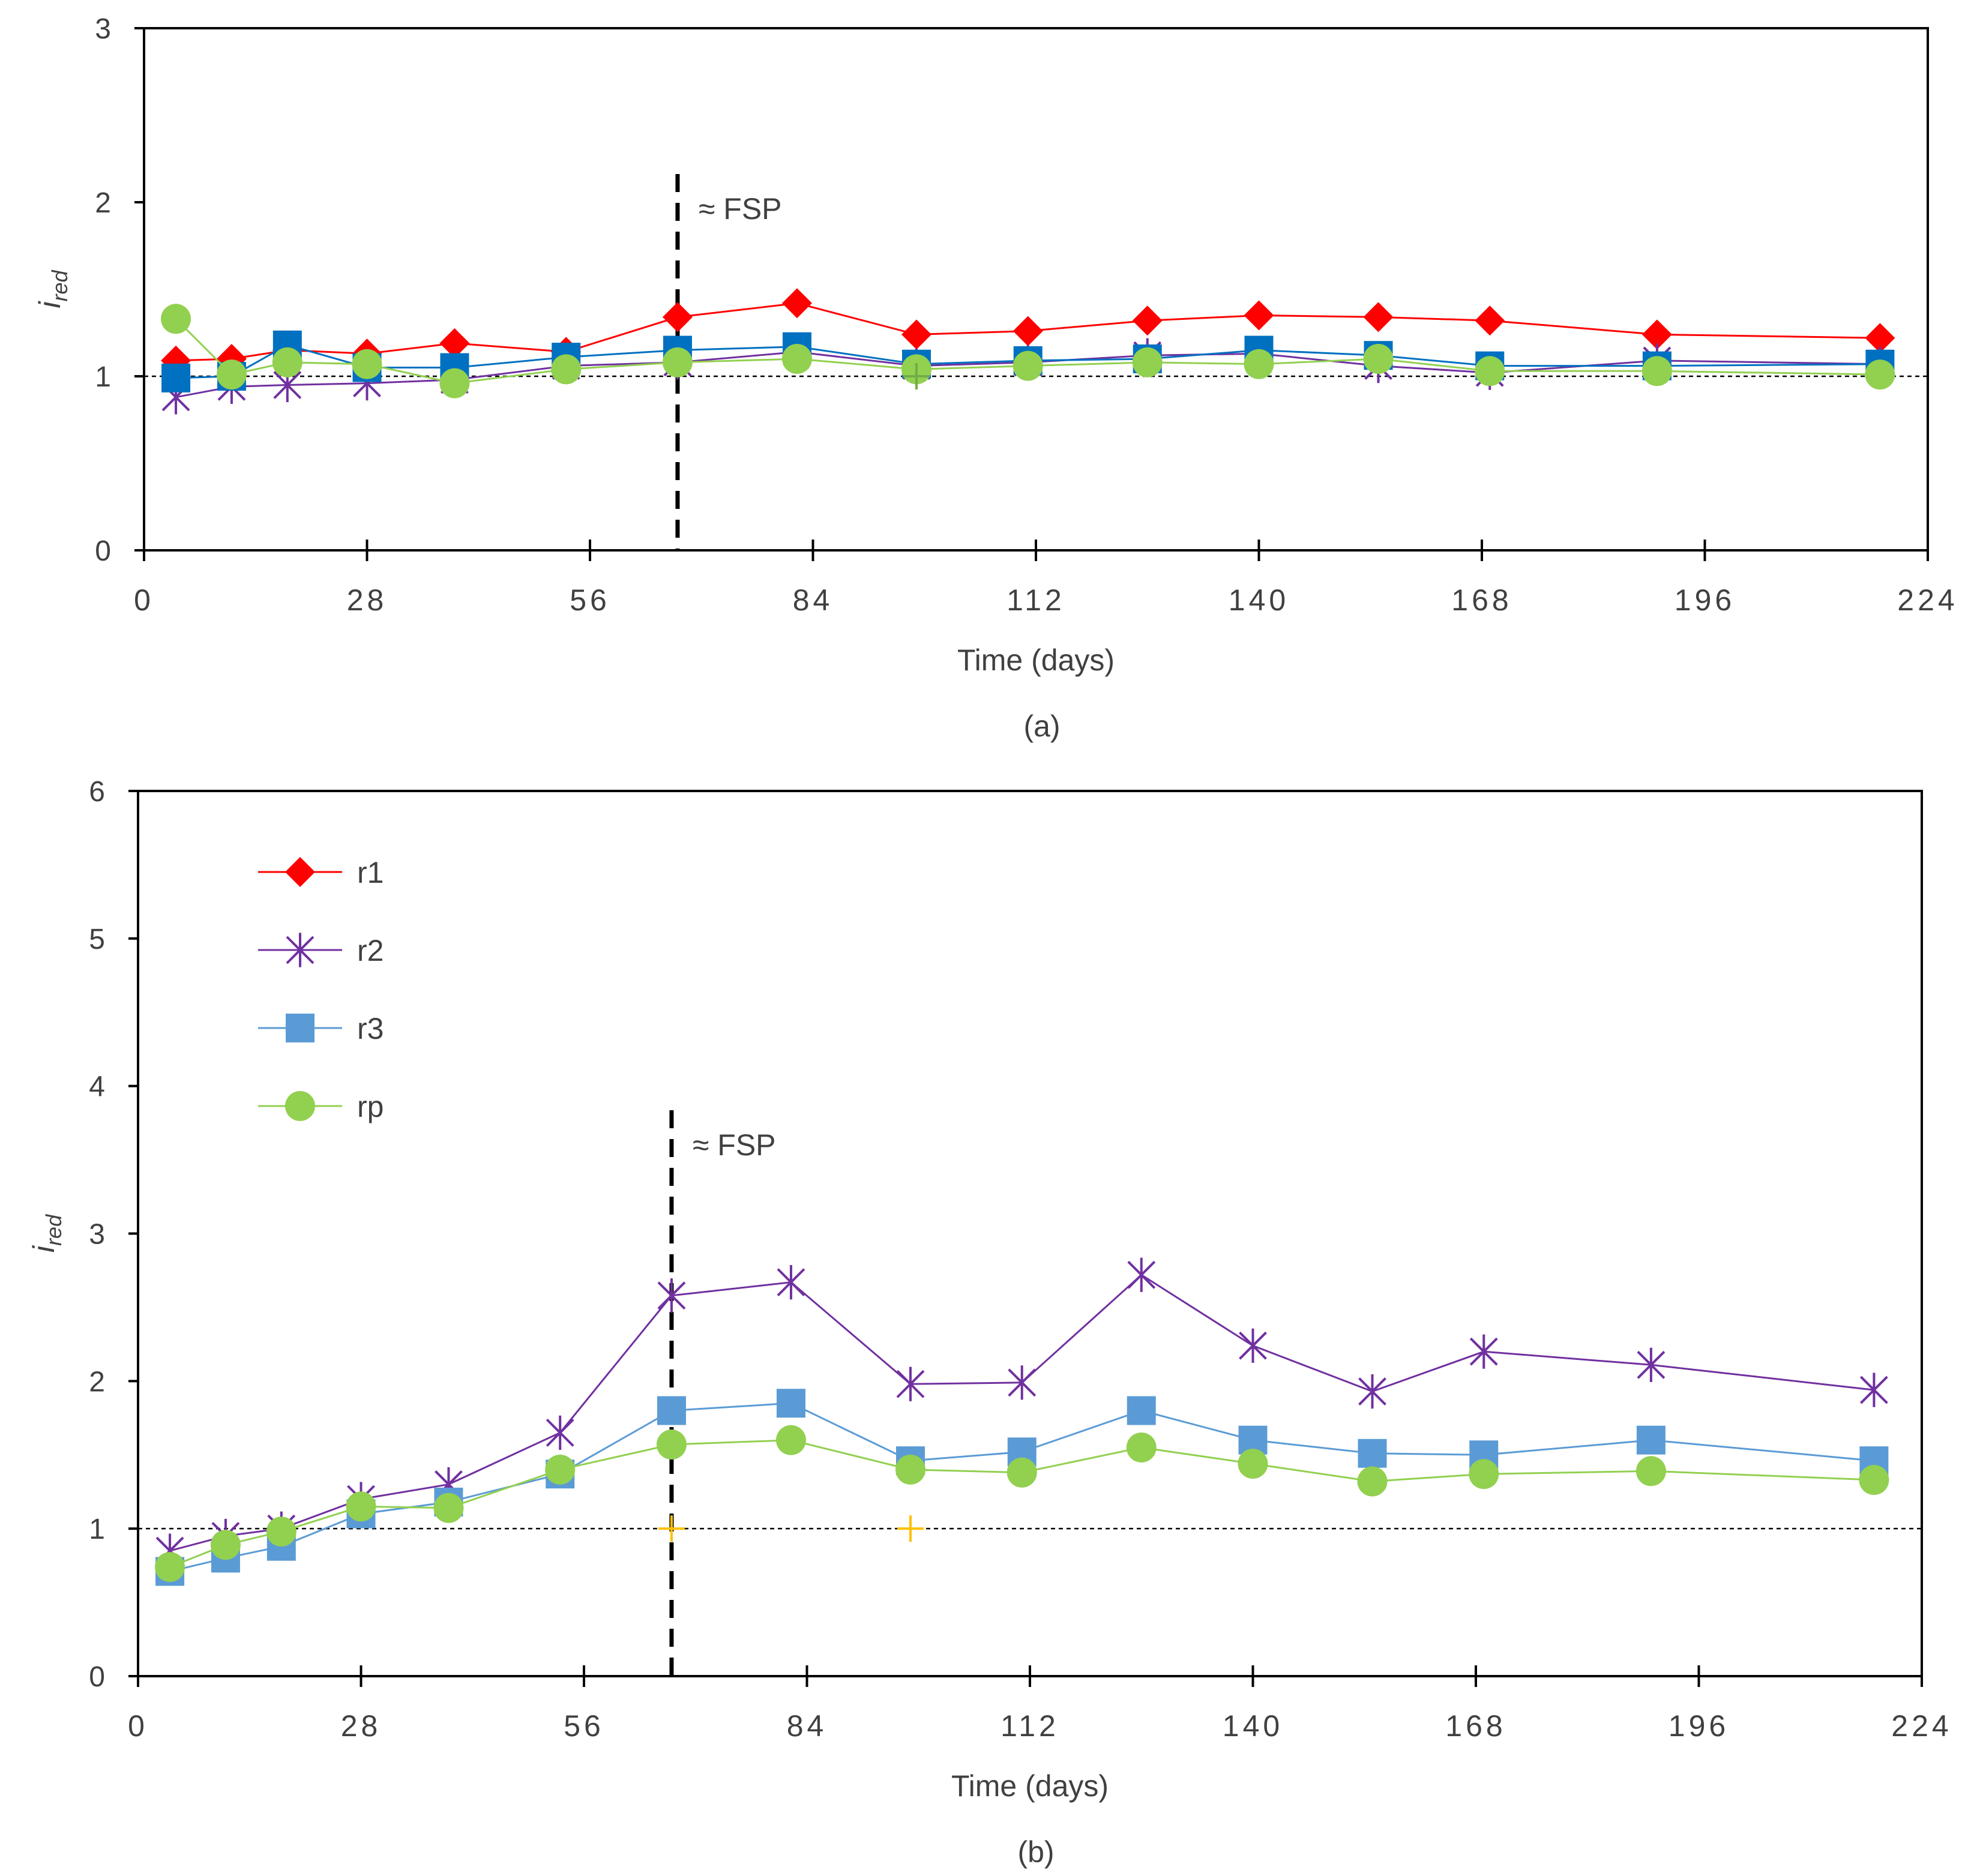 This screenshot has width=1968, height=1876. Describe the element at coordinates (361, 1726) in the screenshot. I see `x-tick-label: 28` at that location.